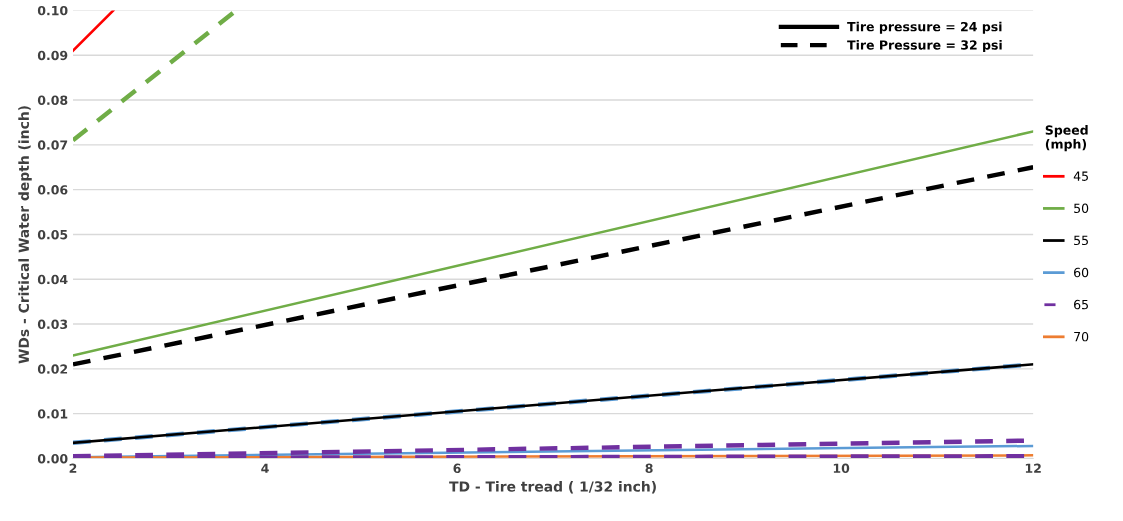  Describe the element at coordinates (52, 369) in the screenshot. I see `y-tick-label: 0.02` at that location.